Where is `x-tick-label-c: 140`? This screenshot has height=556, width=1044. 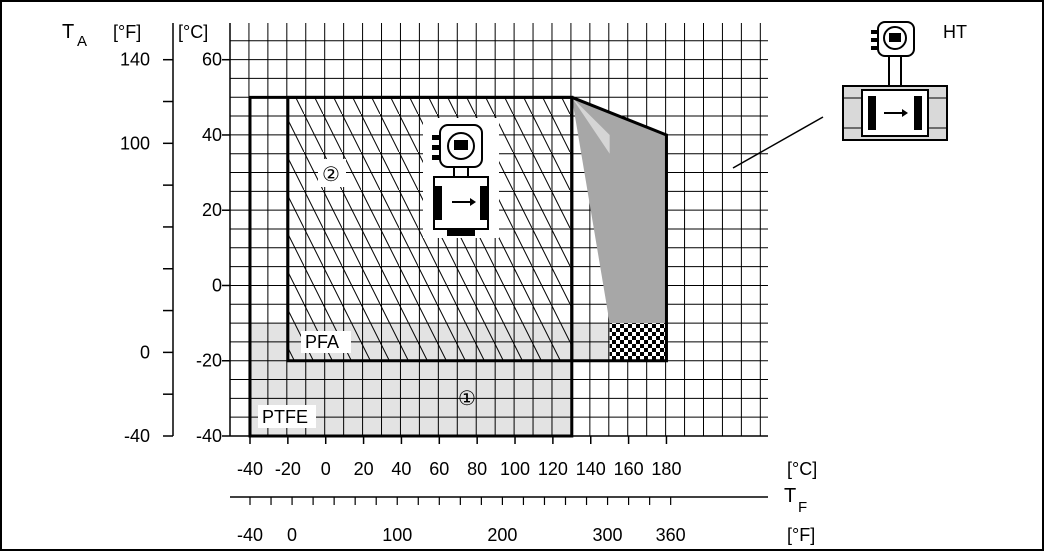
x-tick-label-c: 140 is located at coordinates (591, 469).